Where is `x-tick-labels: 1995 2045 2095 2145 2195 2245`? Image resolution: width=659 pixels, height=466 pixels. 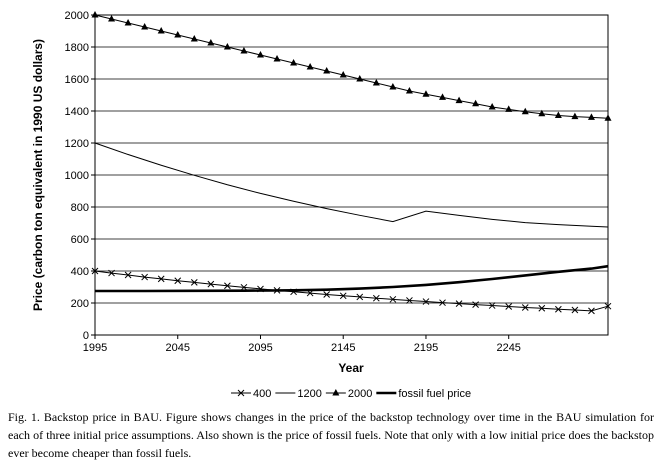 x-tick-labels: 1995 2045 2095 2145 2195 2245 is located at coordinates (302, 348).